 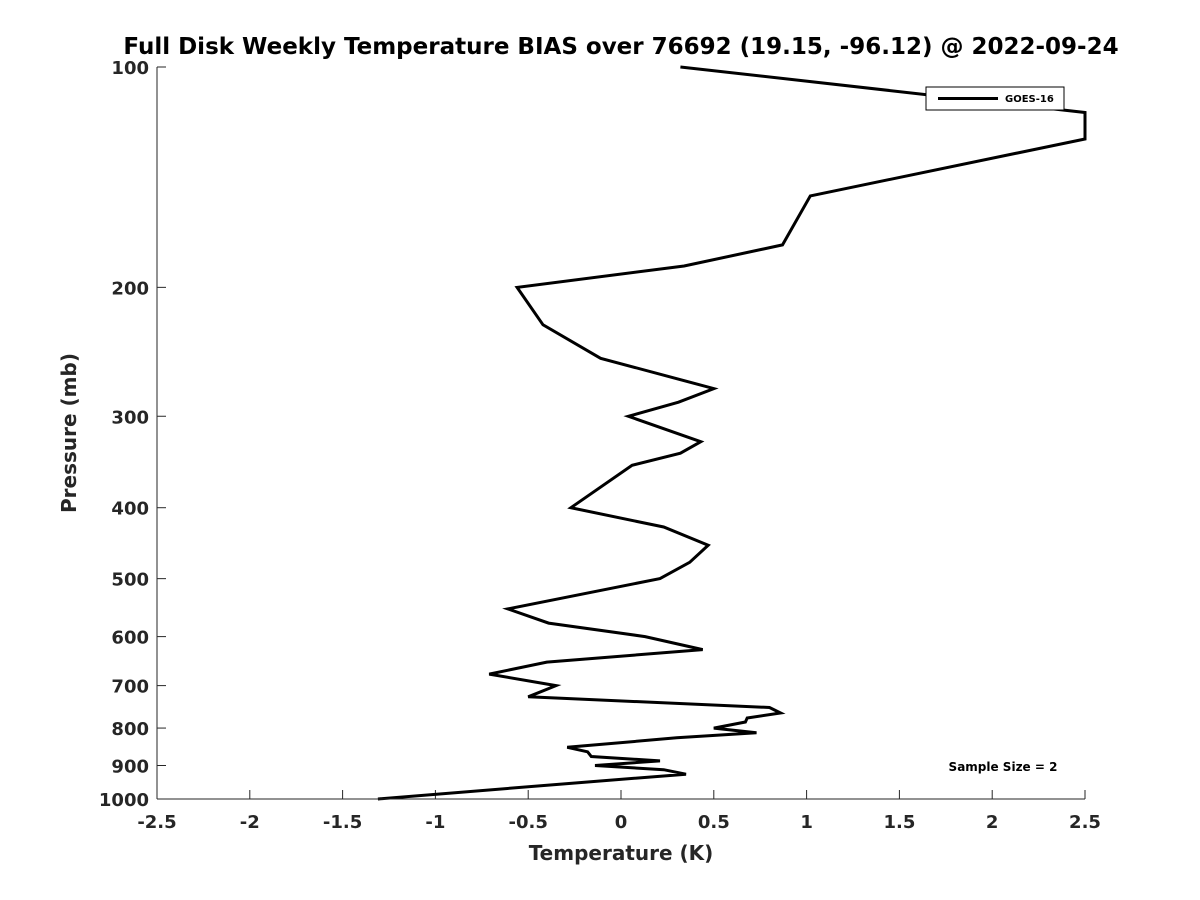 I want to click on x-tick-label-2-5: -2.5, so click(x=156, y=822).